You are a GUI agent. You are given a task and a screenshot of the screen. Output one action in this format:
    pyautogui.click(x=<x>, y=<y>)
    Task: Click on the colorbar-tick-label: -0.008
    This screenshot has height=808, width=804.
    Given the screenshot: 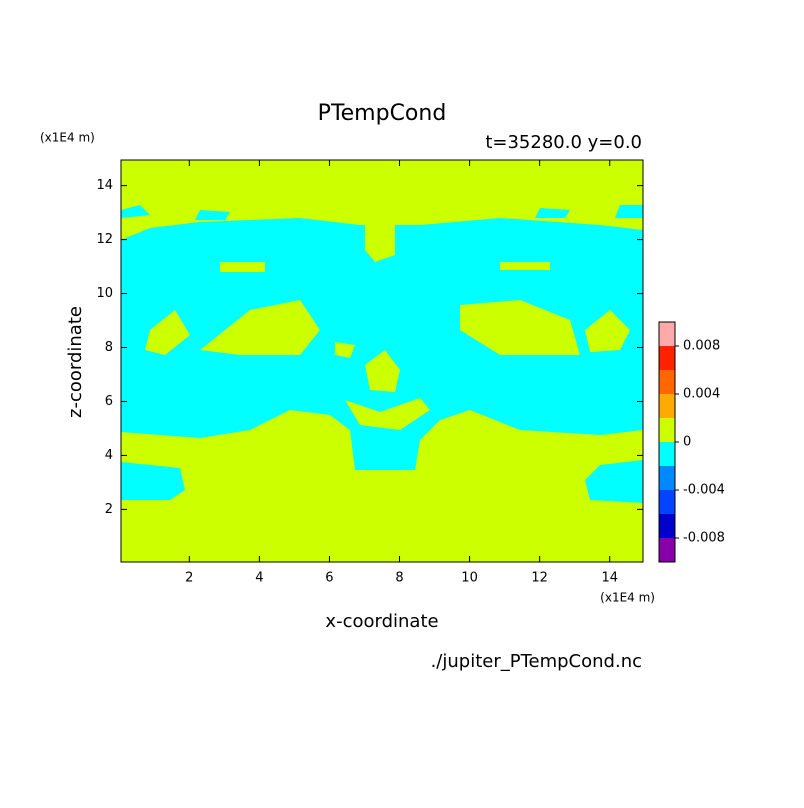 What is the action you would take?
    pyautogui.click(x=704, y=538)
    